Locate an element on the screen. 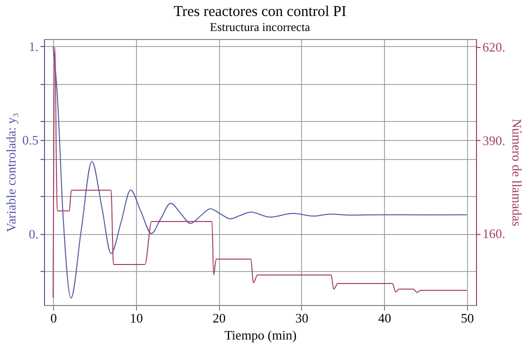  x-tick-label: 20 is located at coordinates (219, 318).